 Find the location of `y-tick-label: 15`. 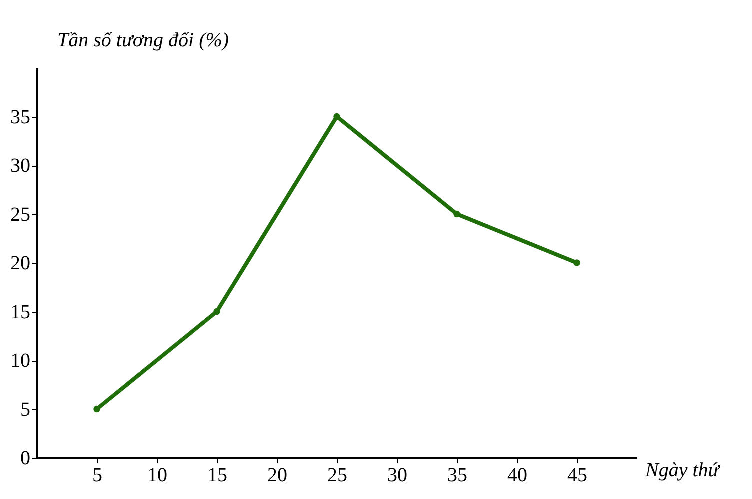

y-tick-label: 15 is located at coordinates (20, 312).